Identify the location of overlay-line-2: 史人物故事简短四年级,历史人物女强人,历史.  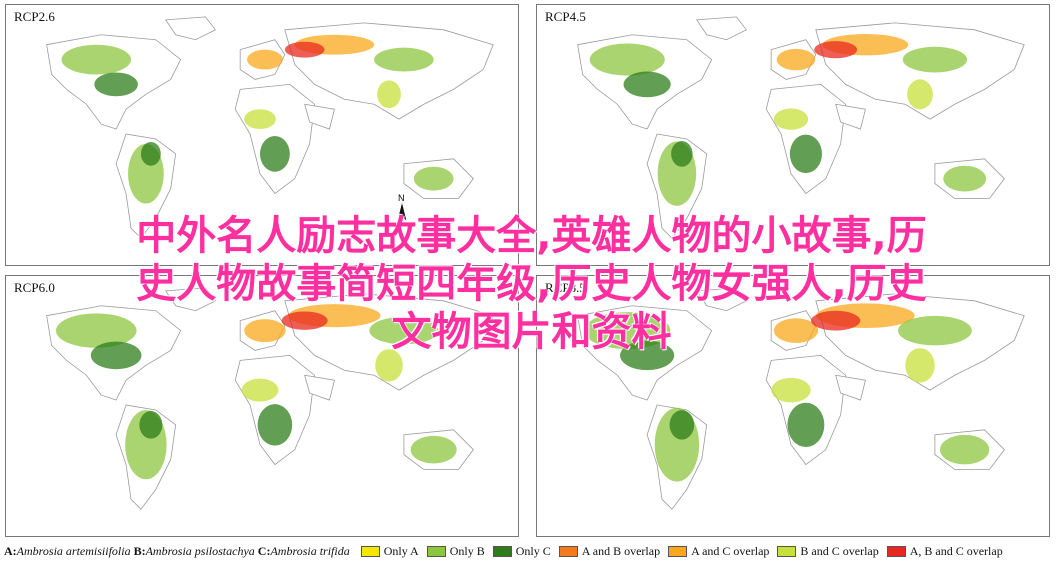
(531, 284).